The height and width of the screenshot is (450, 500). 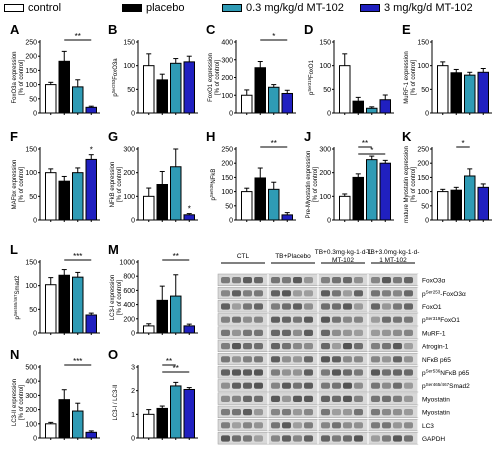 What do you see at coordinates (35, 114) in the screenshot?
I see `panel-a-ytick-label: 0` at bounding box center [35, 114].